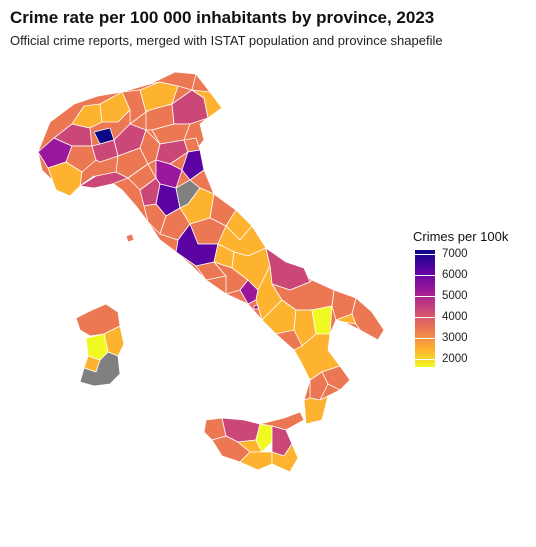 The height and width of the screenshot is (547, 536). What do you see at coordinates (319, 386) in the screenshot?
I see `province-catanzaro` at bounding box center [319, 386].